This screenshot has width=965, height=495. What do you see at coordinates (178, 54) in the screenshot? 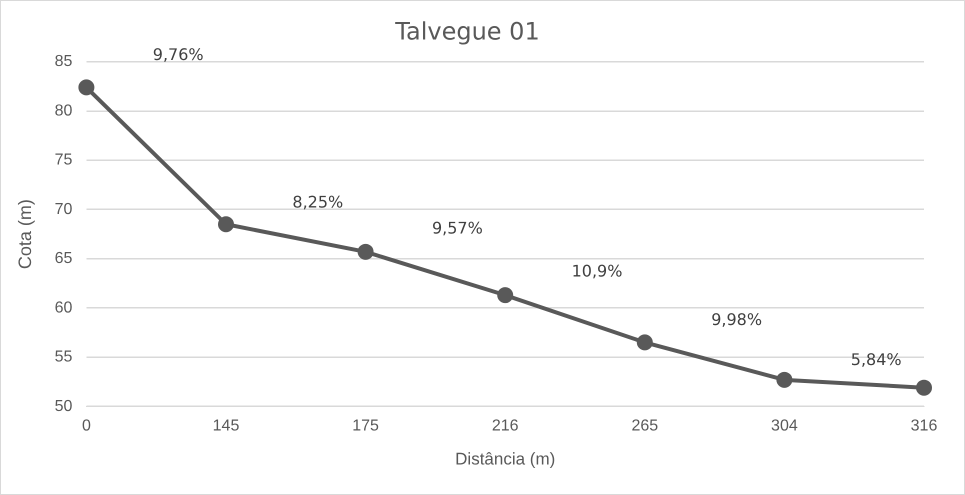
I see `annotation: 9,76%` at bounding box center [178, 54].